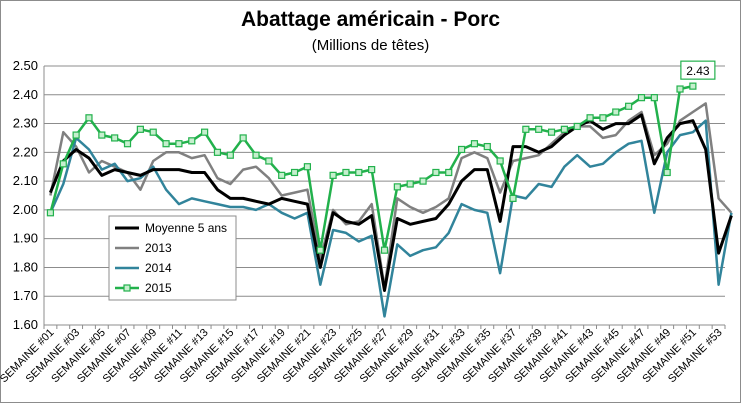  I want to click on data-label-box, so click(698, 70).